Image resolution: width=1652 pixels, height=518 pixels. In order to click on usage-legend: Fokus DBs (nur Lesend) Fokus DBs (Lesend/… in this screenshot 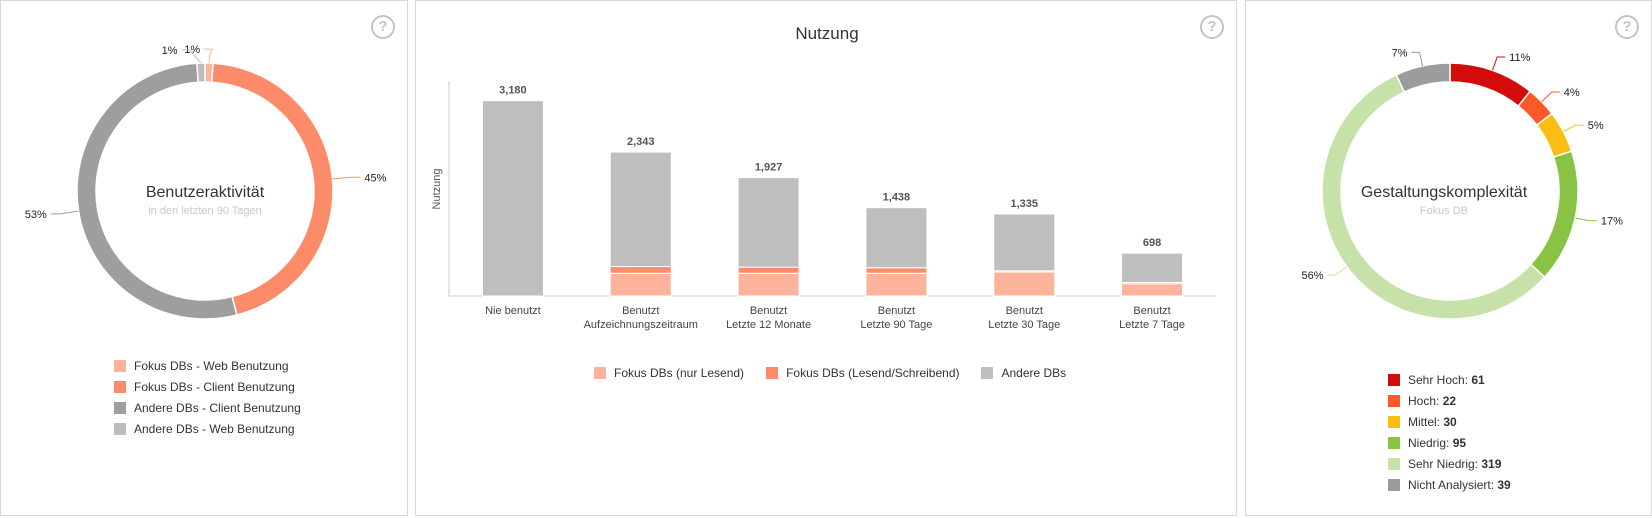, I will do `click(841, 373)`.